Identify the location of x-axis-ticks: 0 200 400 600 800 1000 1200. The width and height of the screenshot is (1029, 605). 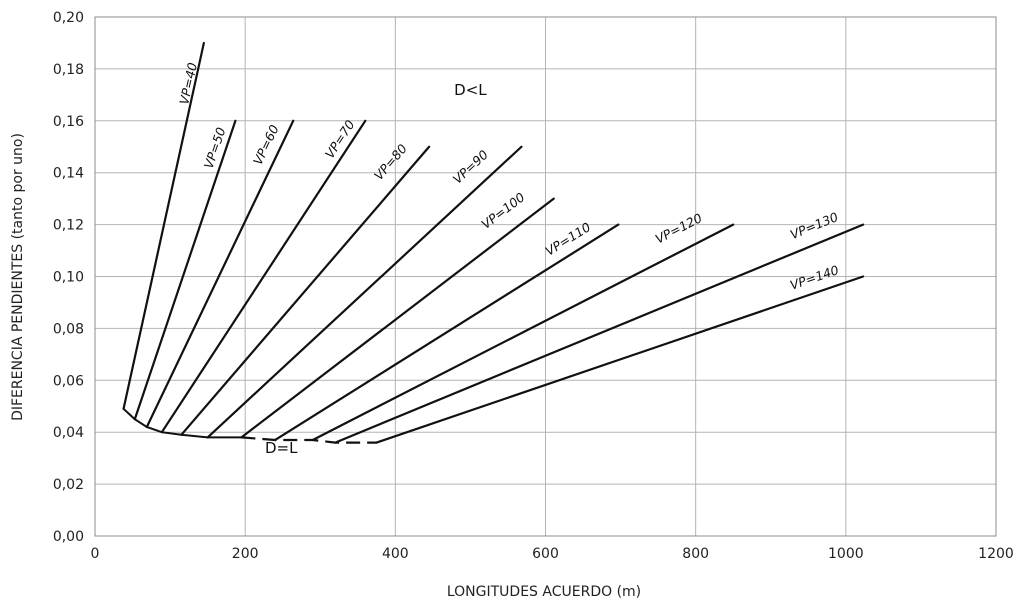
(552, 554).